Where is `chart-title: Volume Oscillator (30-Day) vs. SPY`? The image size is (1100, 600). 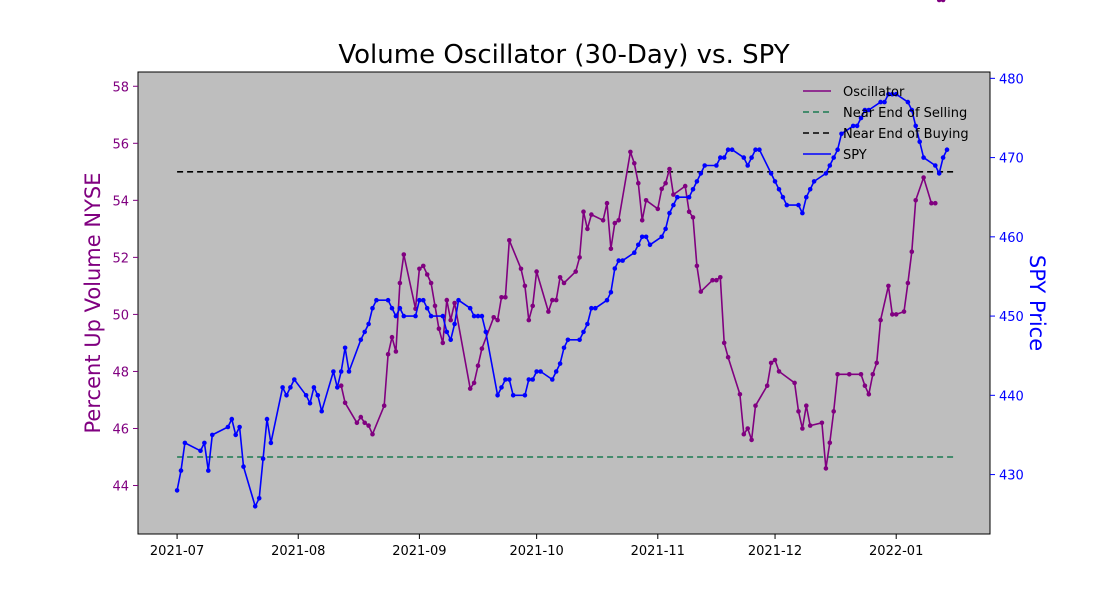 chart-title: Volume Oscillator (30-Day) vs. SPY is located at coordinates (563, 55).